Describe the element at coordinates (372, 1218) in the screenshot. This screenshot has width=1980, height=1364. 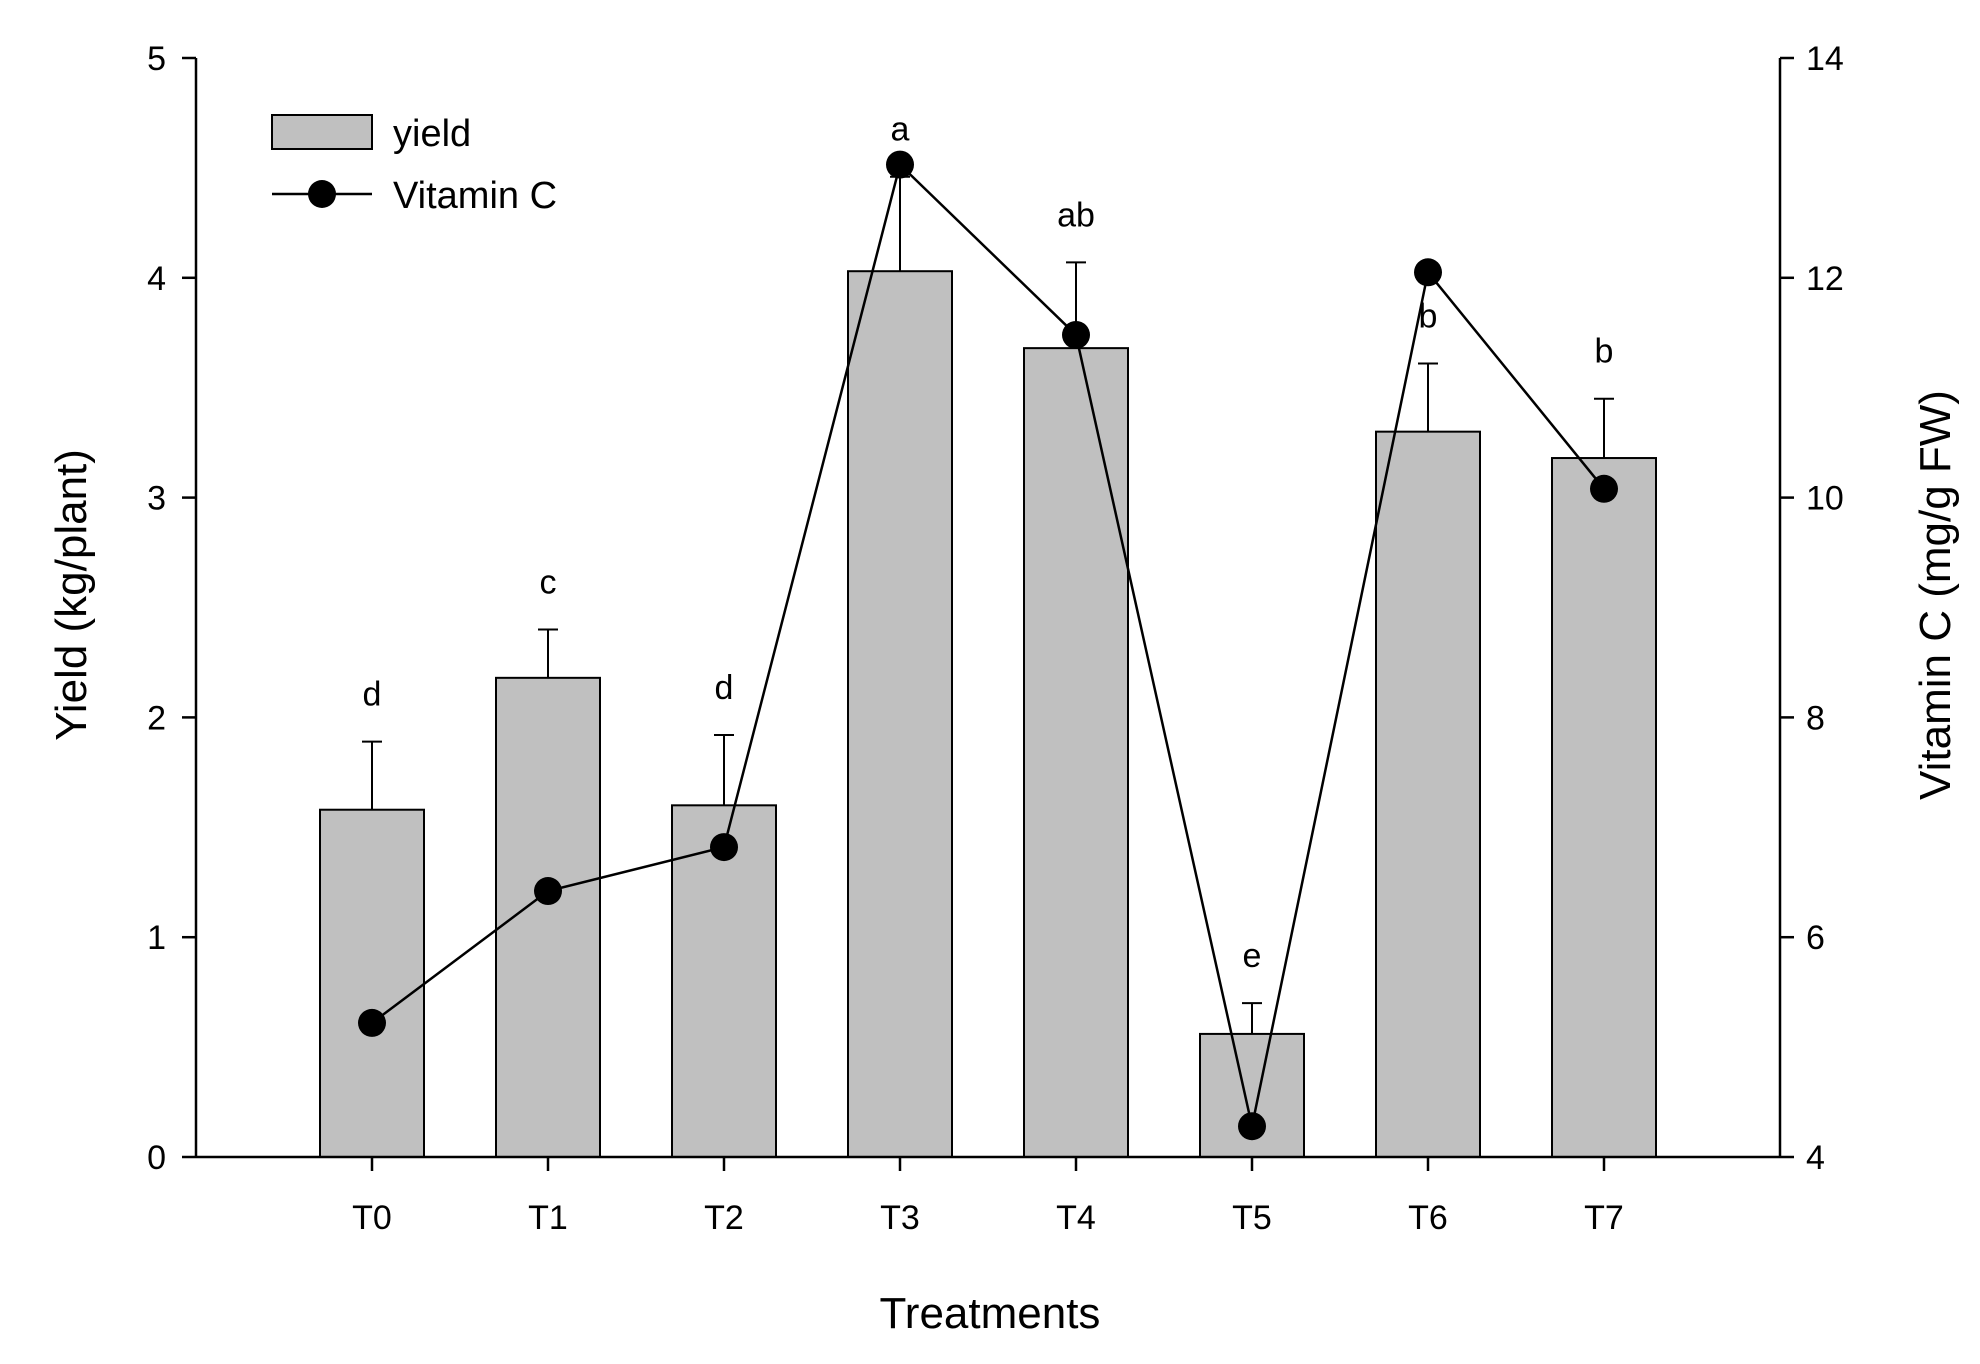
I see `x-tick-label-T0: T0` at that location.